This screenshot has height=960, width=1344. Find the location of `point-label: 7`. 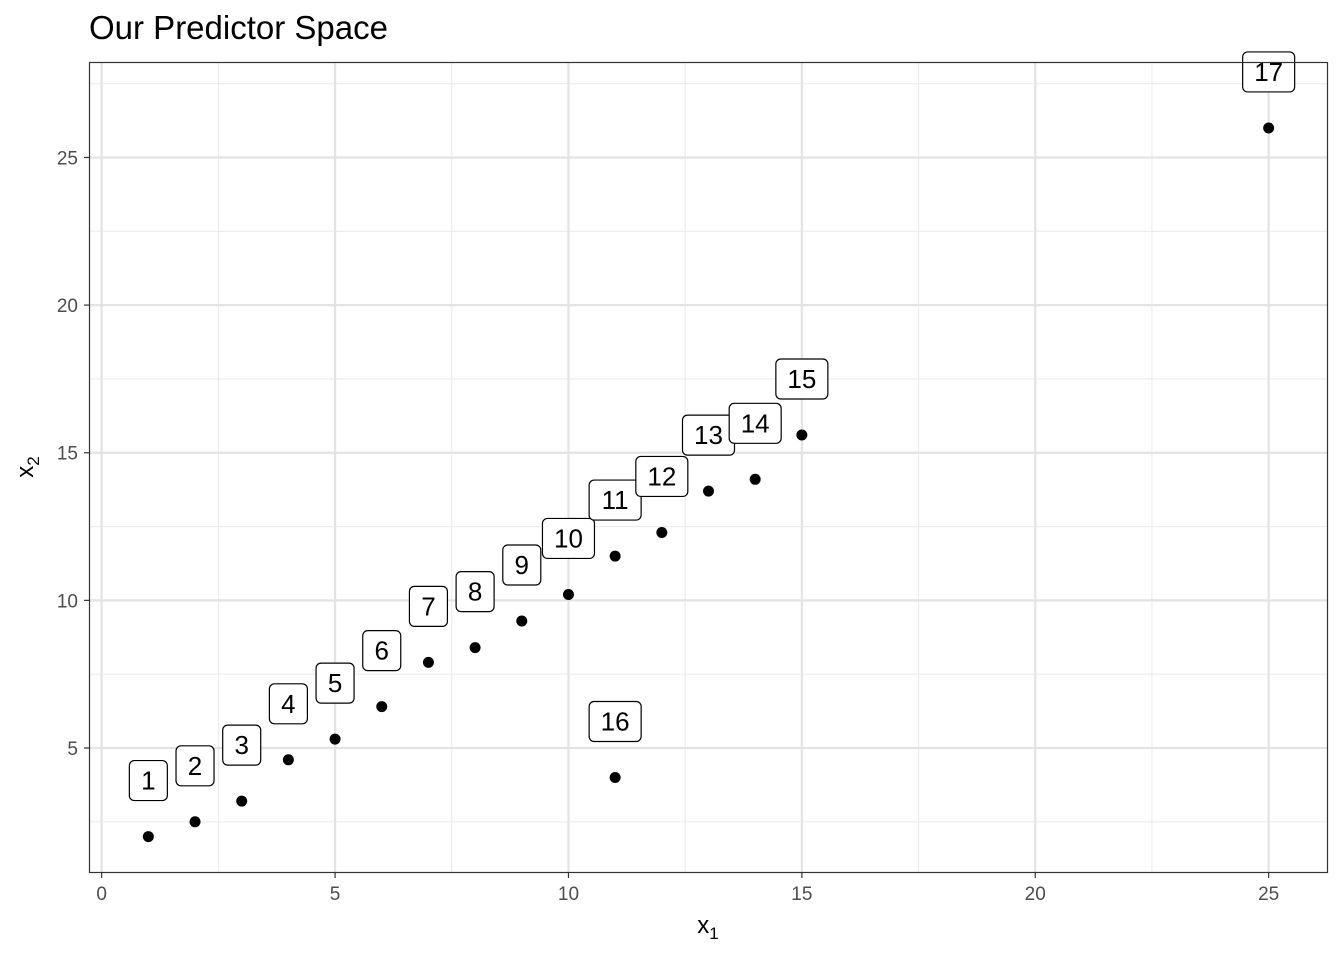

point-label: 7 is located at coordinates (428, 606).